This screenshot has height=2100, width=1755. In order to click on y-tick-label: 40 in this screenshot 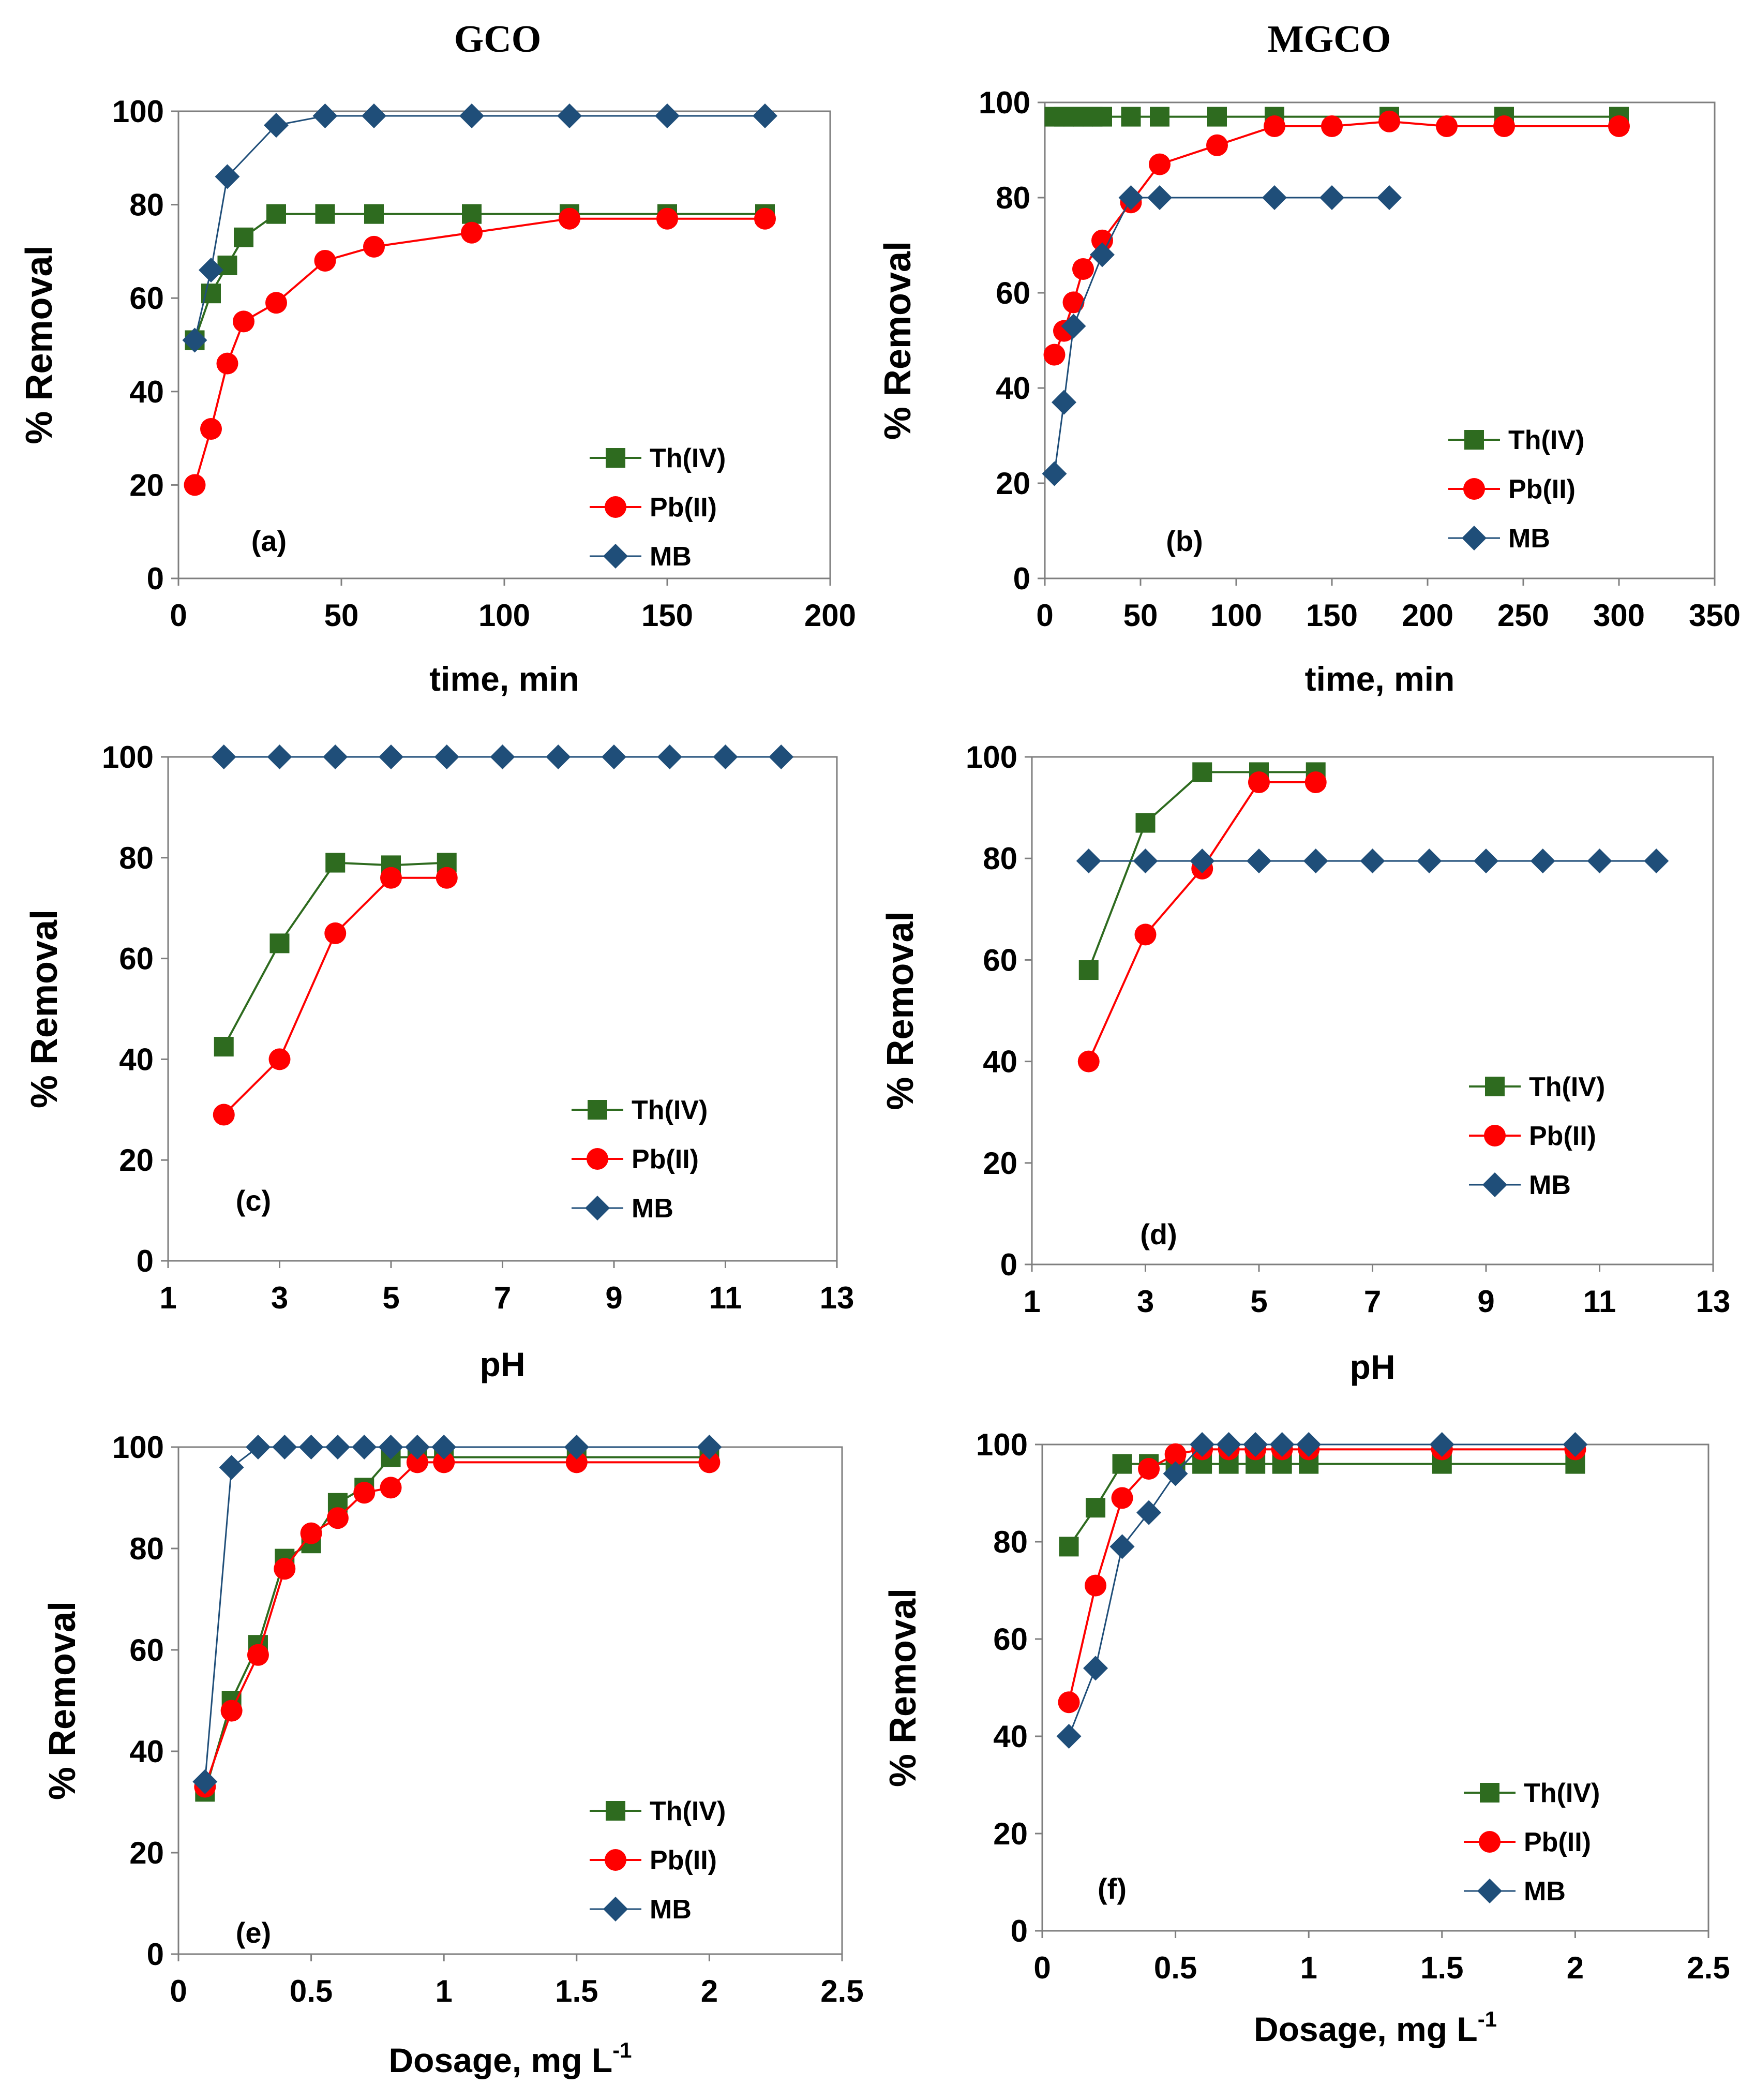, I will do `click(1013, 388)`.